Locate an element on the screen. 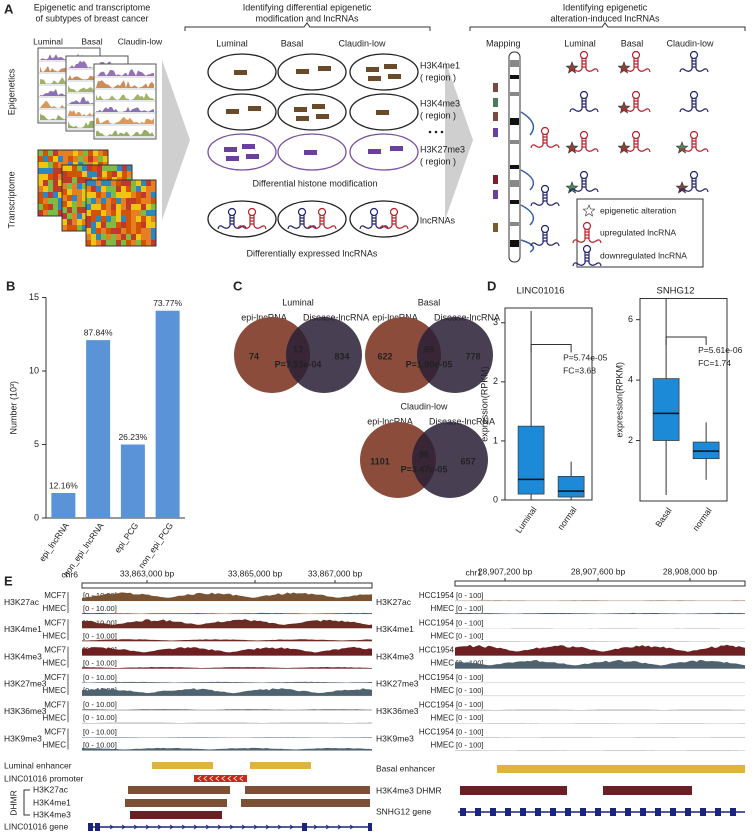 This screenshot has height=833, width=754. column-label: Claudin-low is located at coordinates (140, 41).